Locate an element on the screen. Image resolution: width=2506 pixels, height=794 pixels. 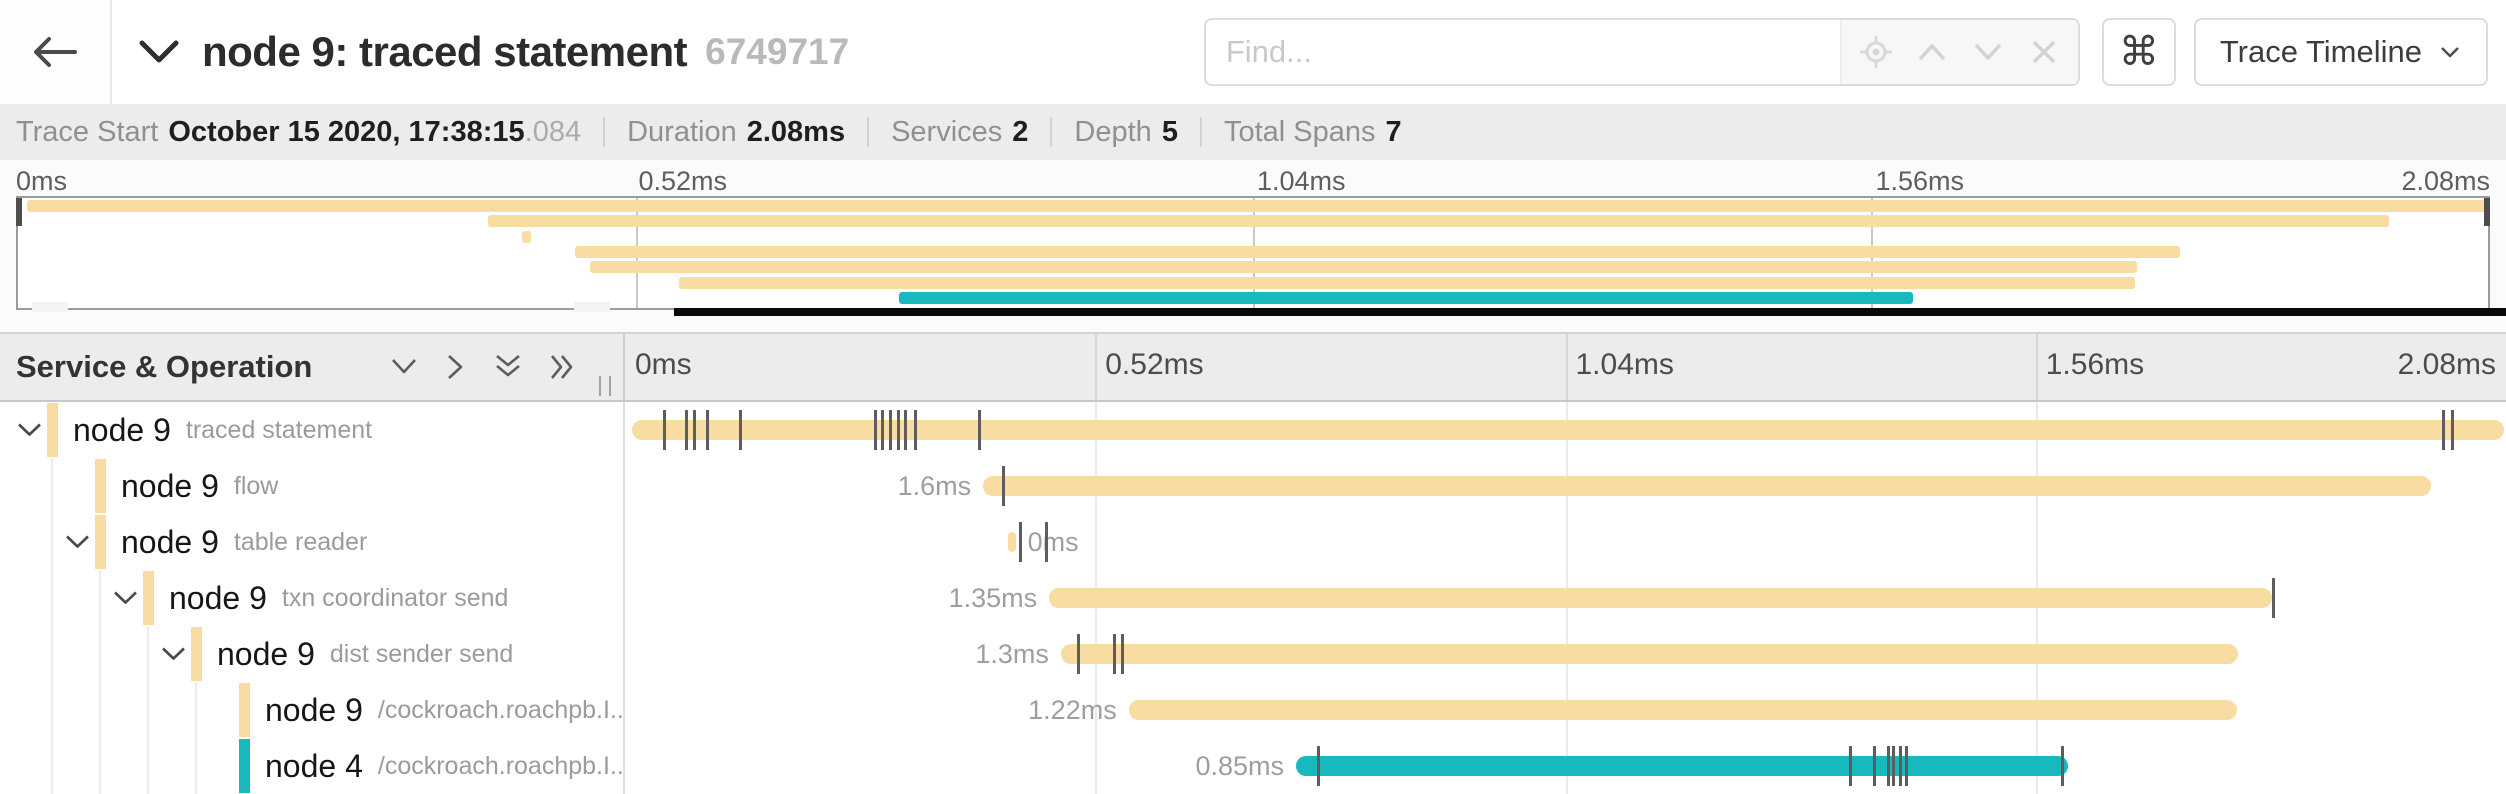
collapse-controls is located at coordinates (506, 367).